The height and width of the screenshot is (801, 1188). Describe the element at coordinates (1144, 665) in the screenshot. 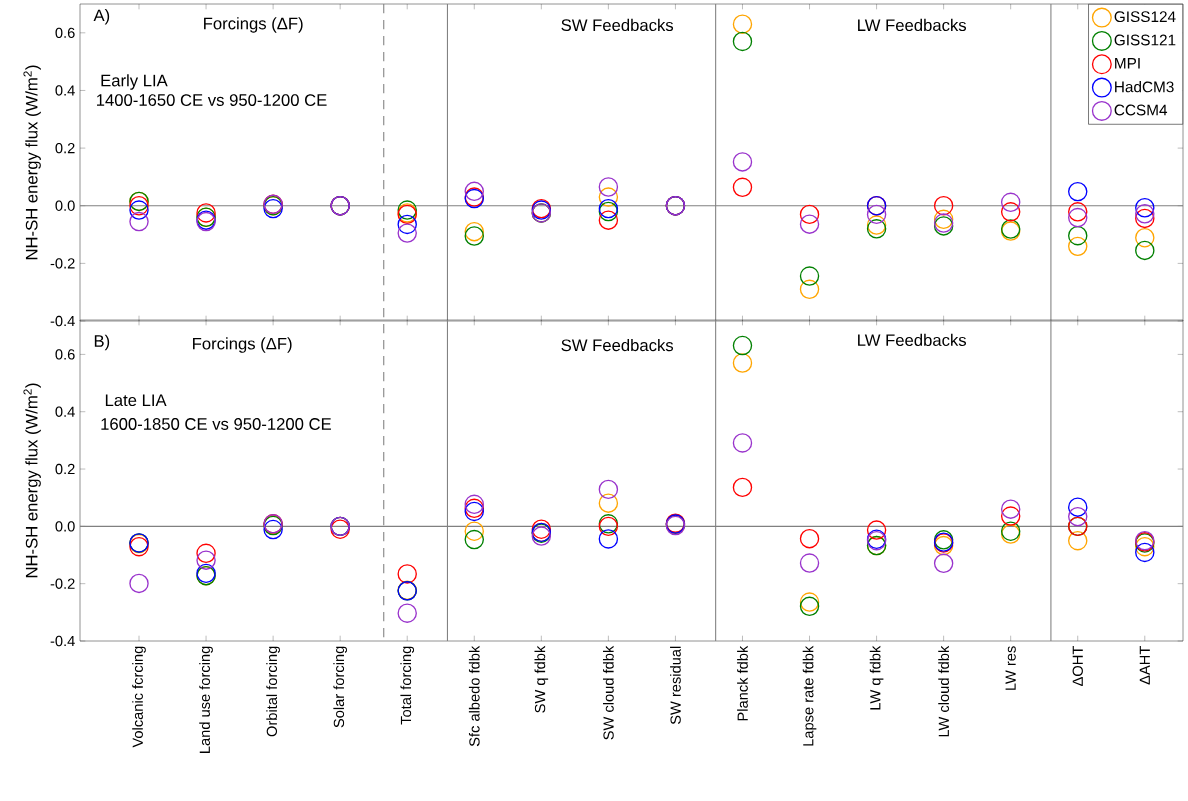

I see `x-tick-label: ΔAHT` at that location.